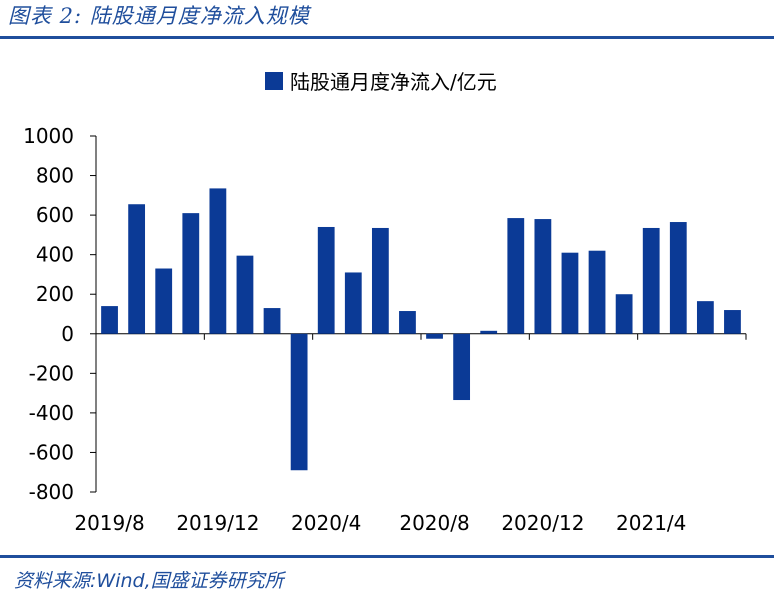  What do you see at coordinates (51, 492) in the screenshot?
I see `y-tick-label: -800` at bounding box center [51, 492].